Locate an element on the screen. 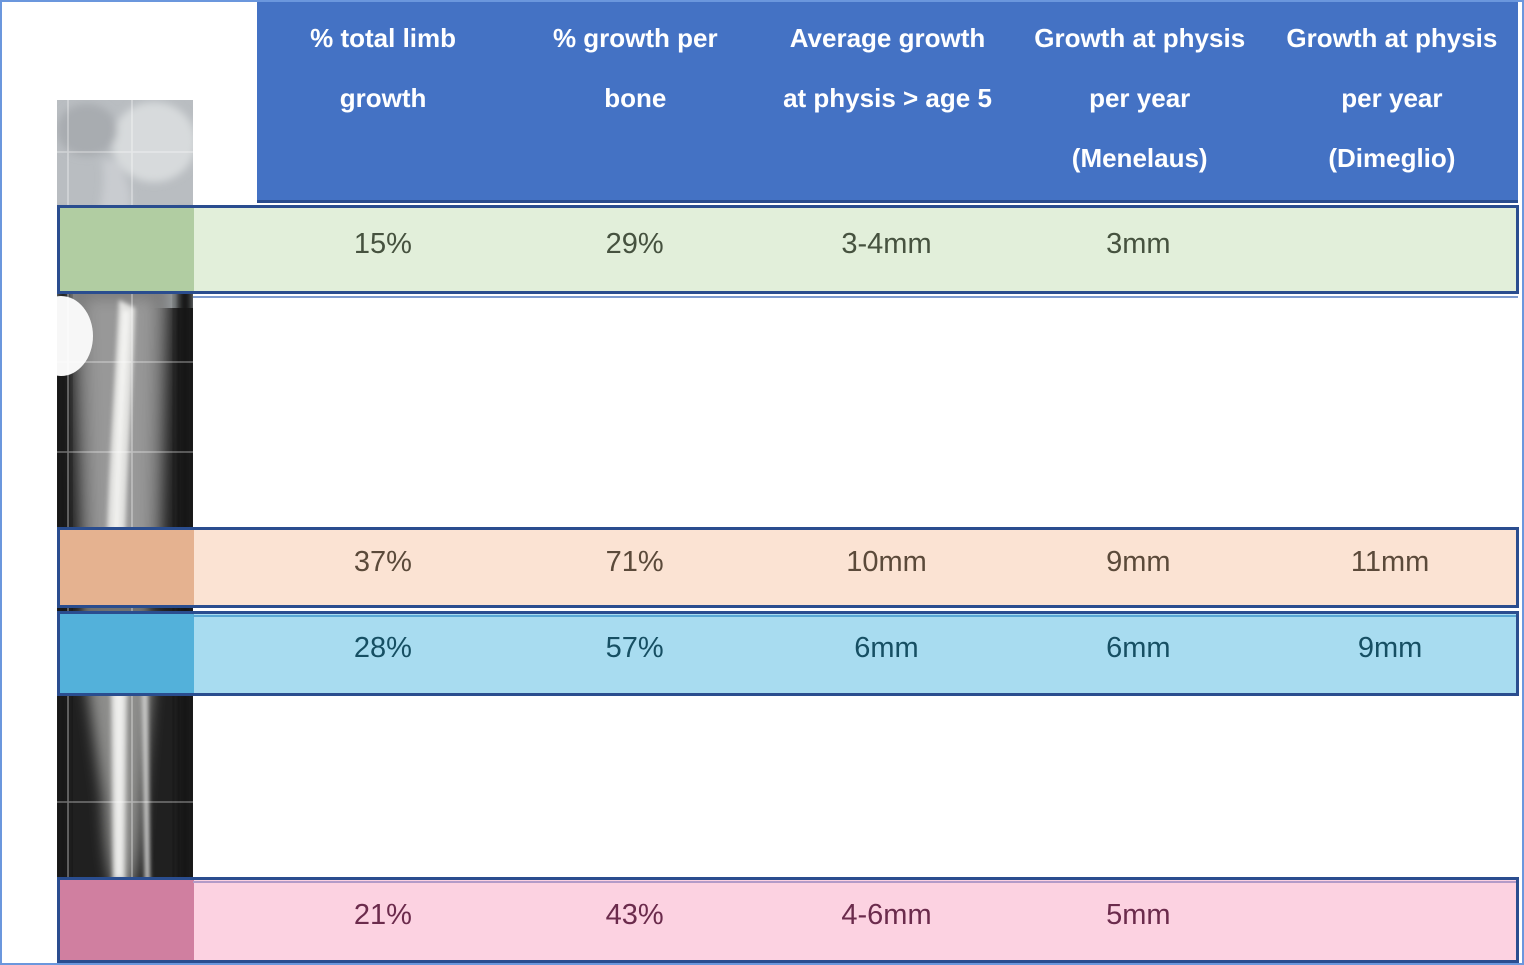 Image resolution: width=1524 pixels, height=965 pixels. header-line: Average growth is located at coordinates (887, 38).